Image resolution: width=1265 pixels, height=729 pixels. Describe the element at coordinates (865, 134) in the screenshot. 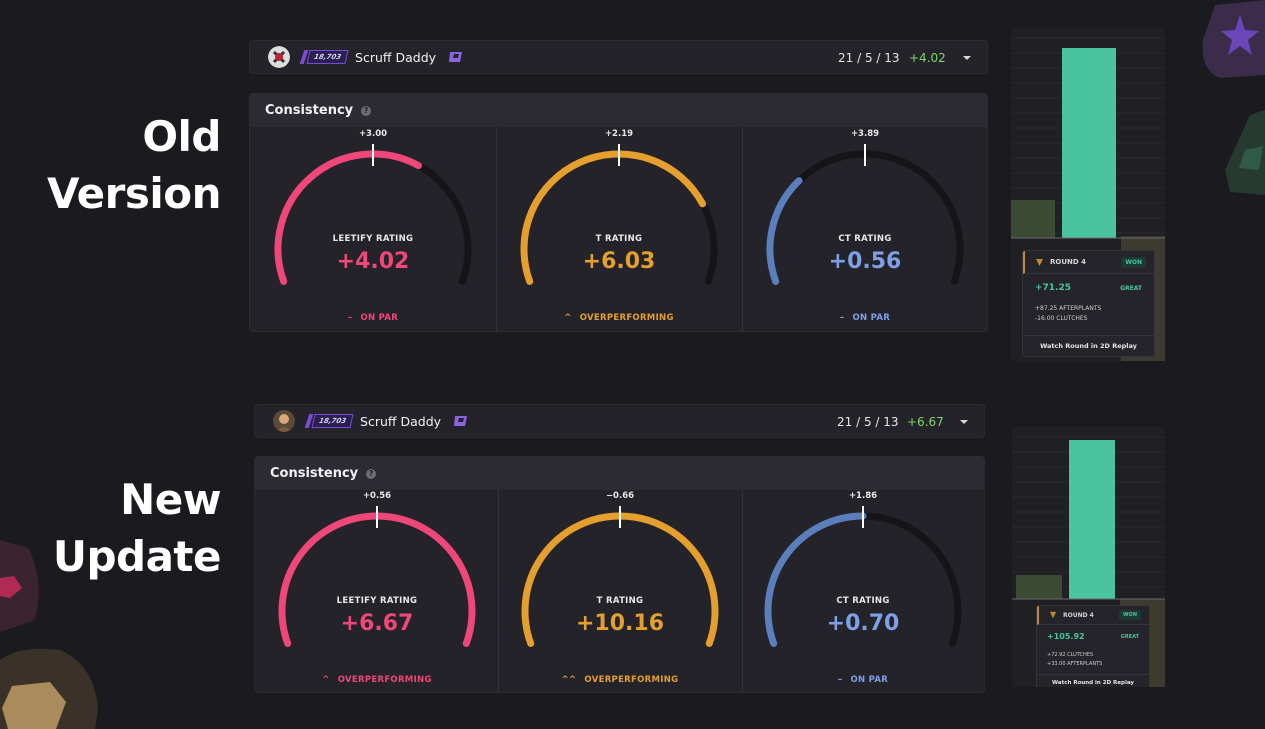

I see `gauge-marker-value: +3.89` at that location.